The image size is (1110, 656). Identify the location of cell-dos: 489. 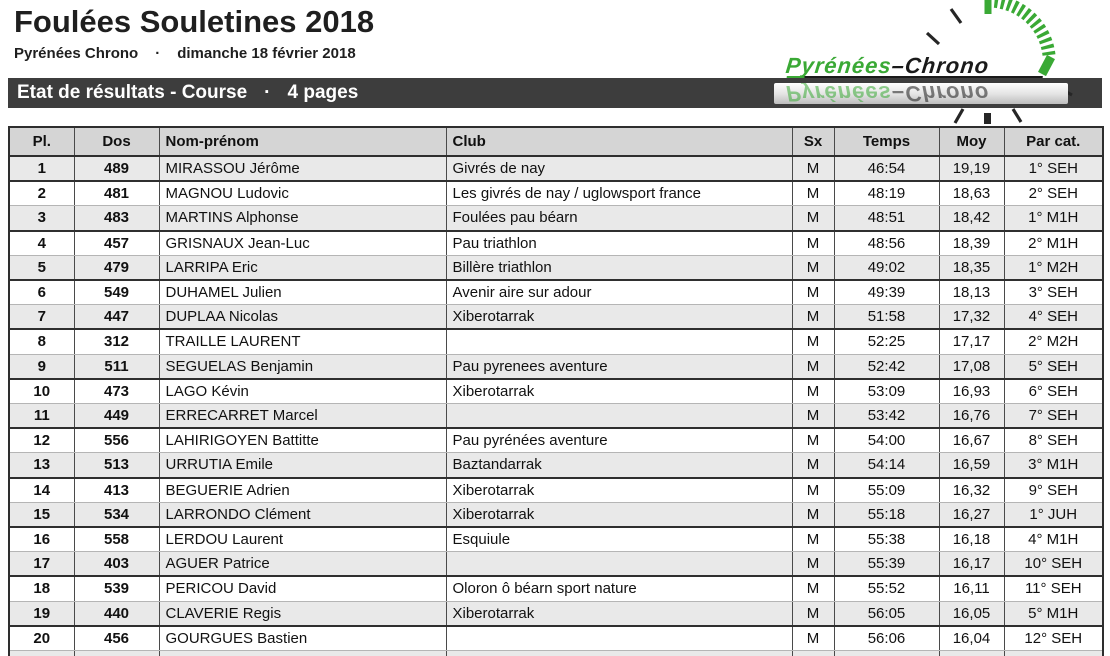
(116, 169).